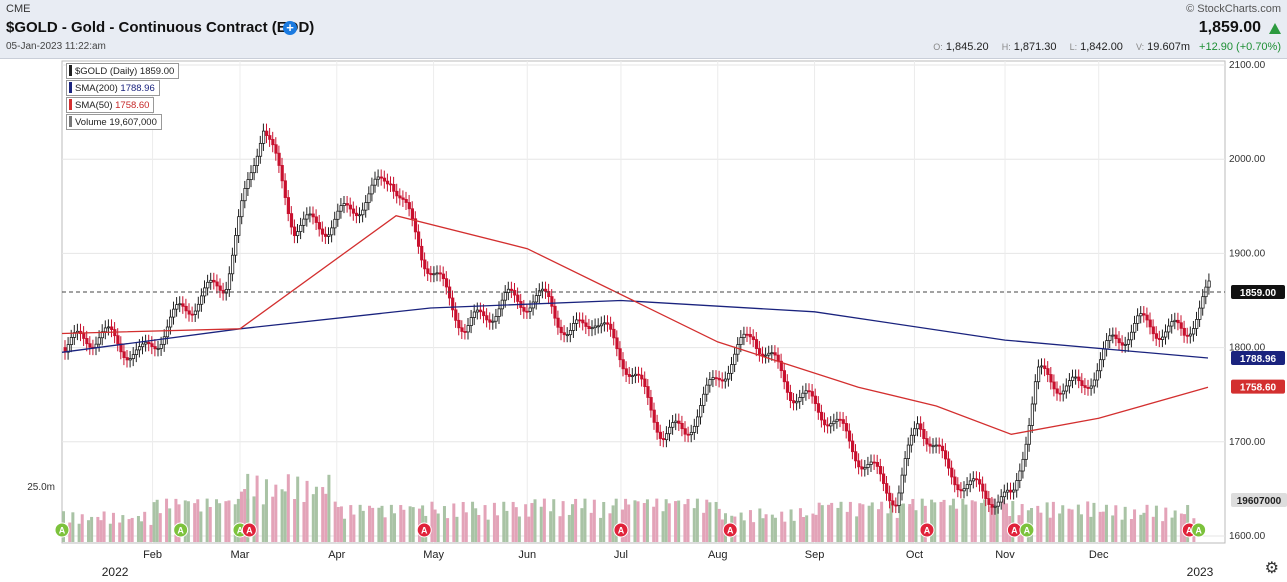  Describe the element at coordinates (1233, 9) in the screenshot. I see `copyright-label: © StockCharts.com` at that location.